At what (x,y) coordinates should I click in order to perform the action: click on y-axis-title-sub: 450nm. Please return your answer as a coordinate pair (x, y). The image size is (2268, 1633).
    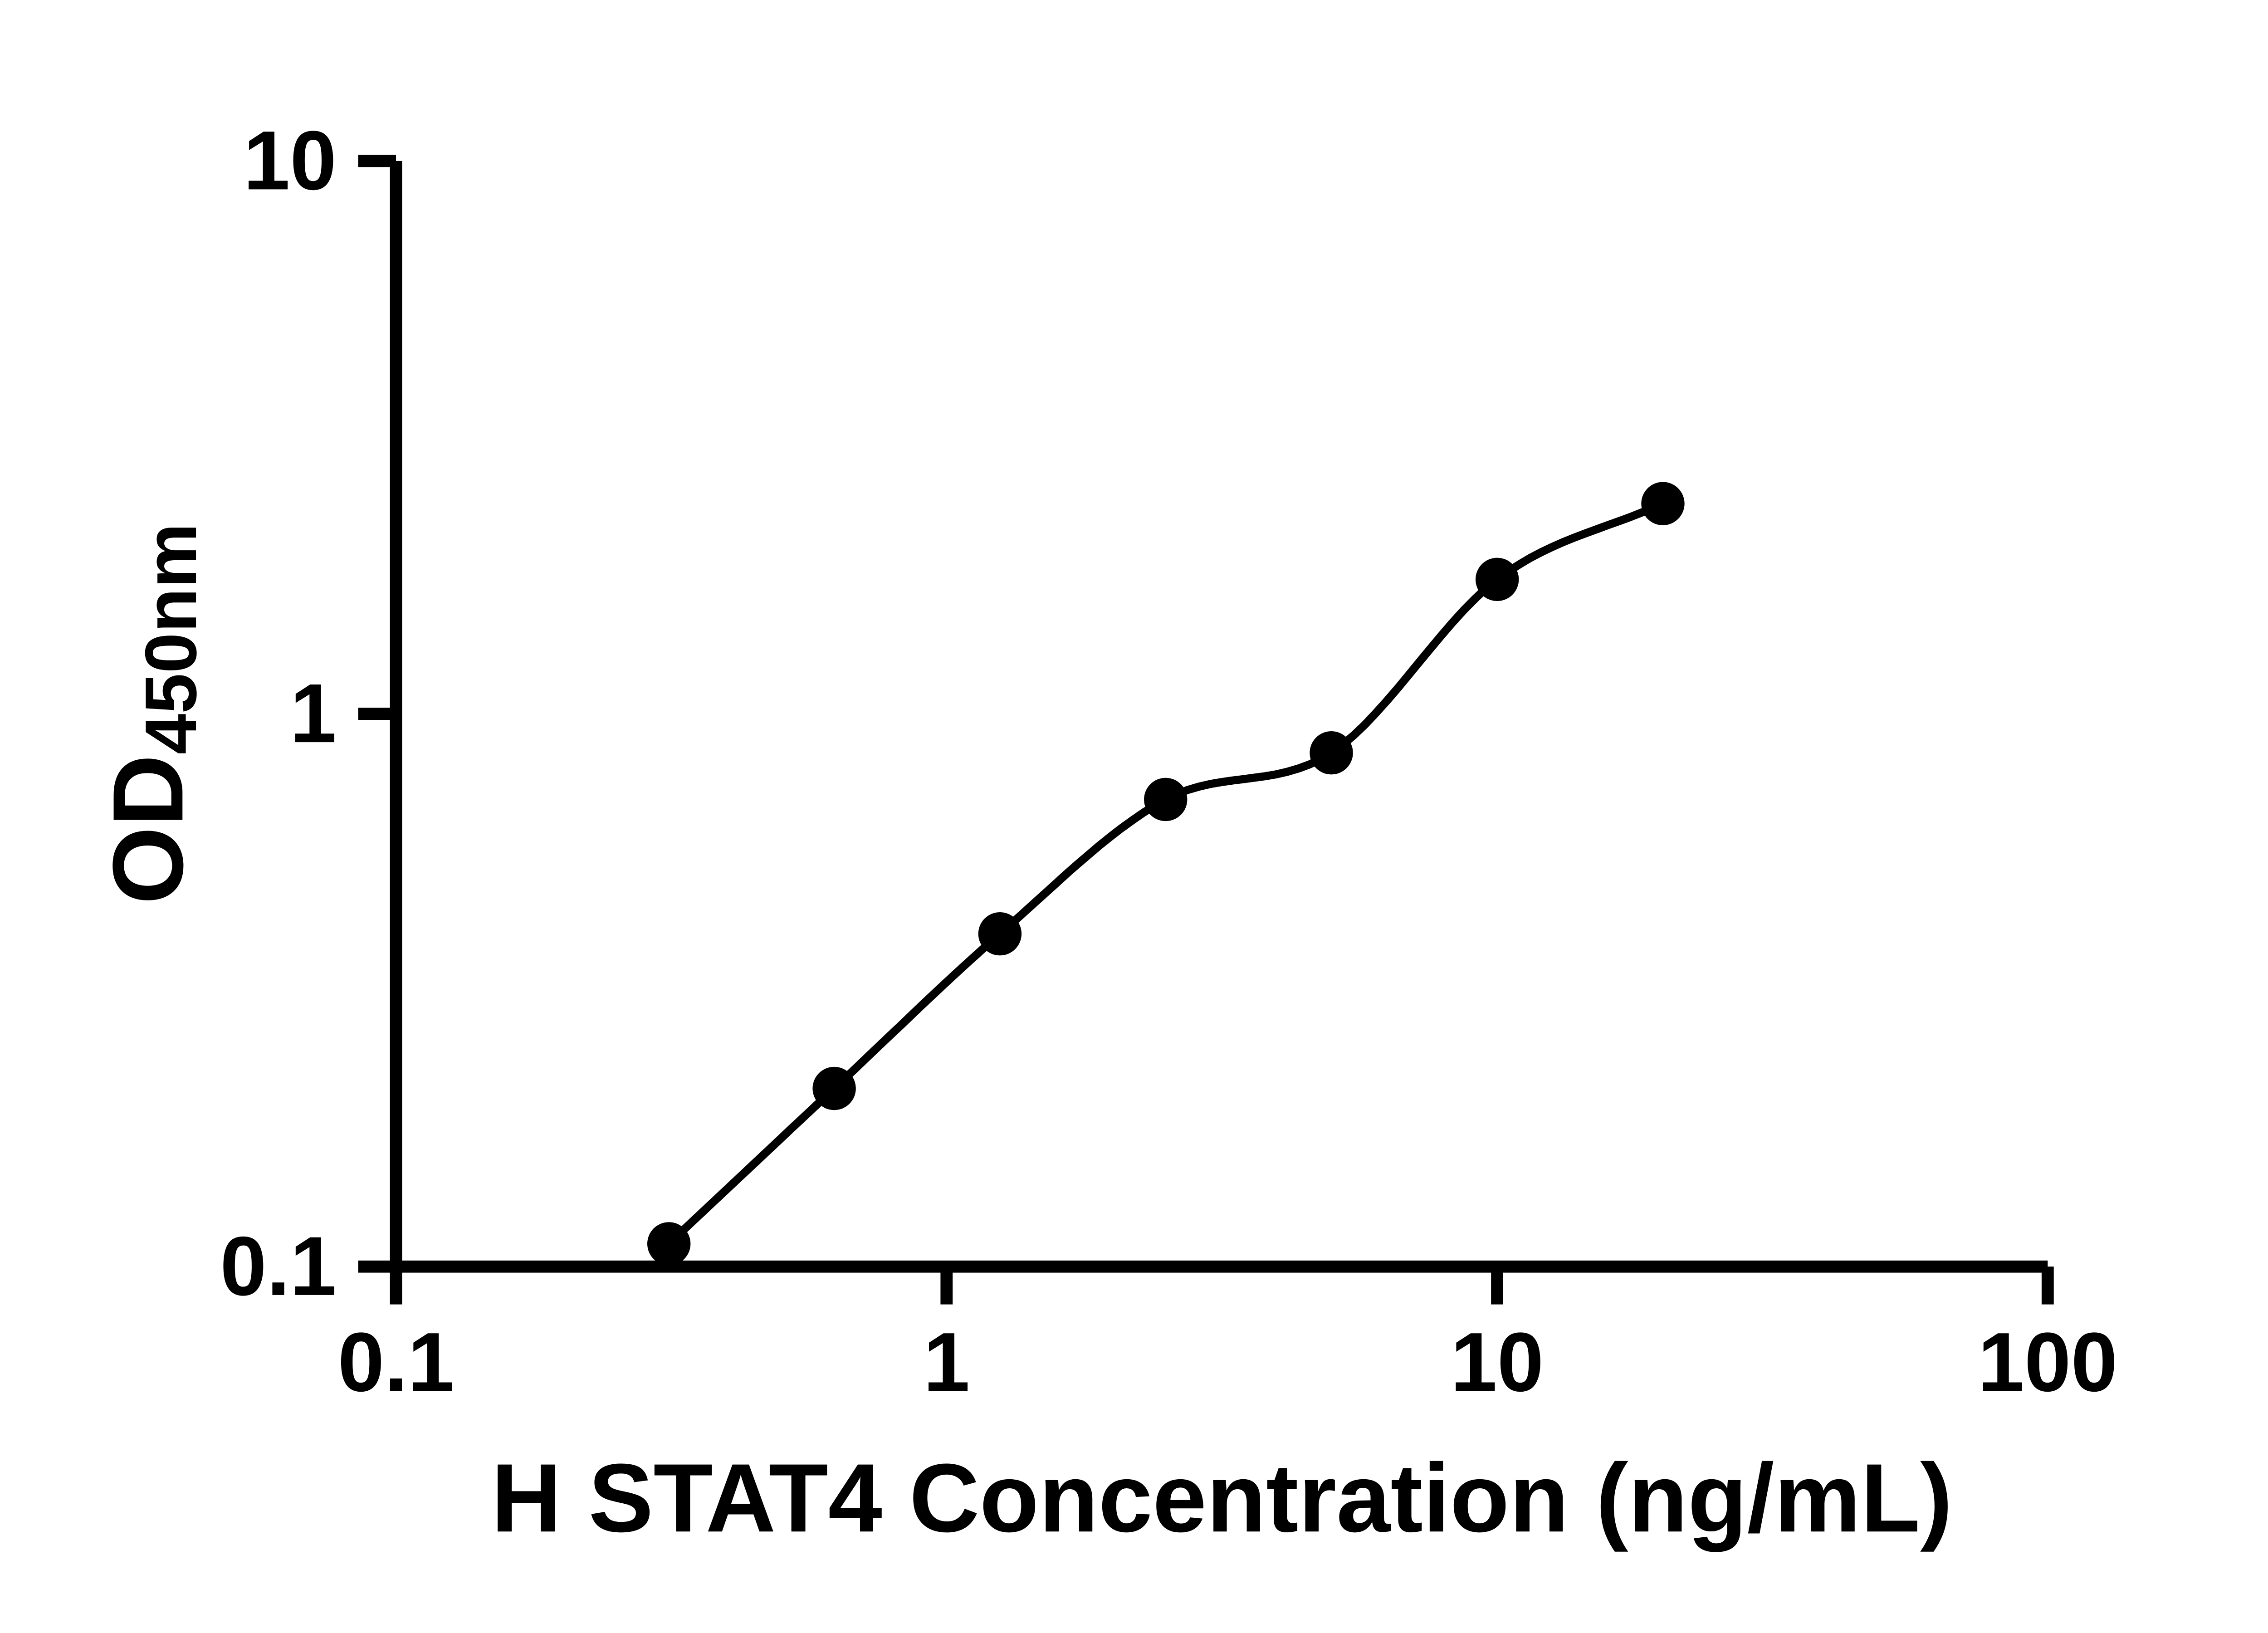
    Looking at the image, I should click on (171, 638).